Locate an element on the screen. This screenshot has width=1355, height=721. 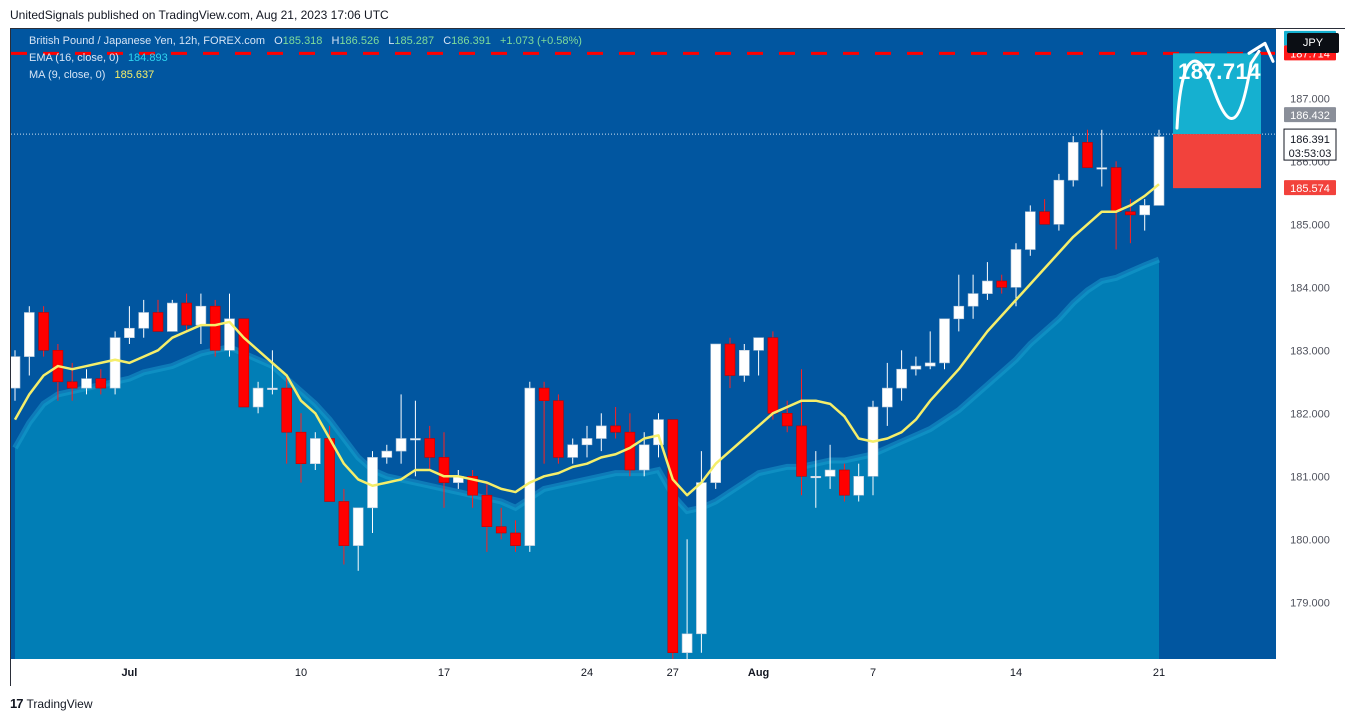
y-tick-label: 183.000 is located at coordinates (1310, 351).